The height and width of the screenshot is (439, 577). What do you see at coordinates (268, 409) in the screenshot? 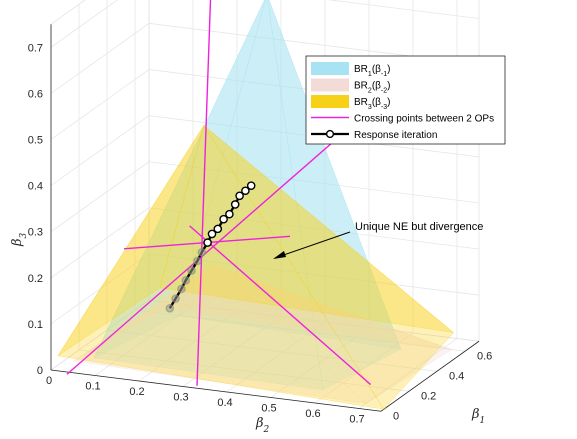
I see `x-tick-label: 0.5` at bounding box center [268, 409].